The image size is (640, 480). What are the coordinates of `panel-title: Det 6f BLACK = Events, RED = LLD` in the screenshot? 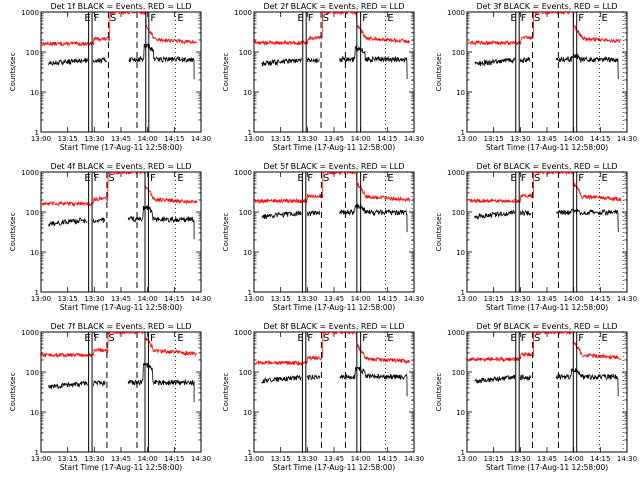 It's located at (546, 166).